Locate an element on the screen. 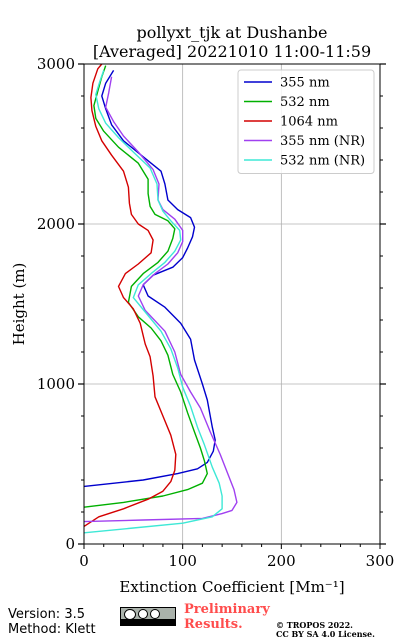 Image resolution: width=400 pixels, height=640 pixels. legend-label-355-nm-nr: 355 nm (NR) is located at coordinates (322, 141).